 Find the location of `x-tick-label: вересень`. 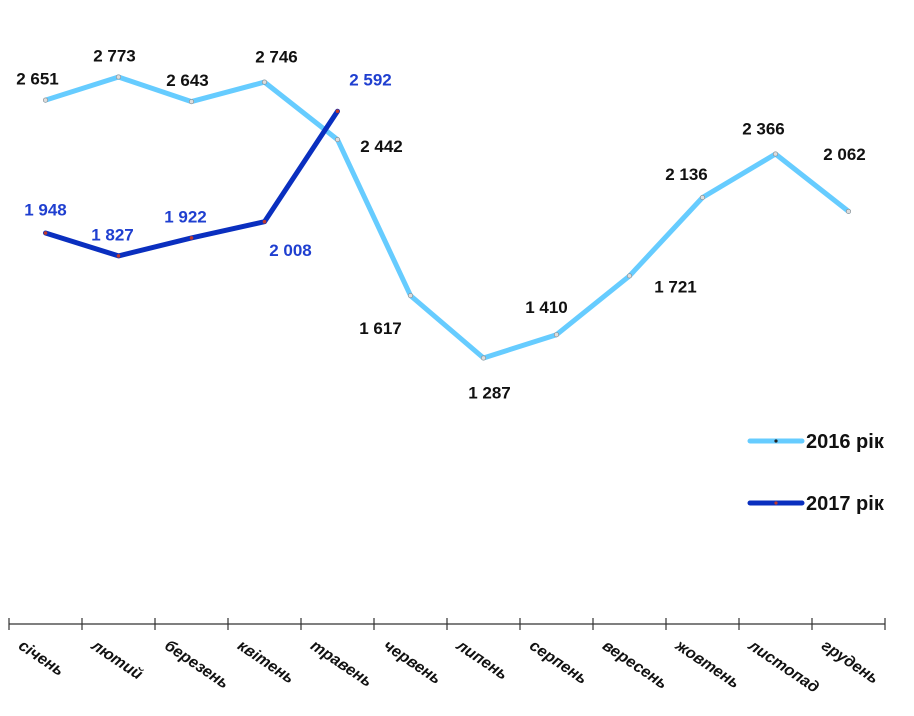

x-tick-label: вересень is located at coordinates (634, 664).